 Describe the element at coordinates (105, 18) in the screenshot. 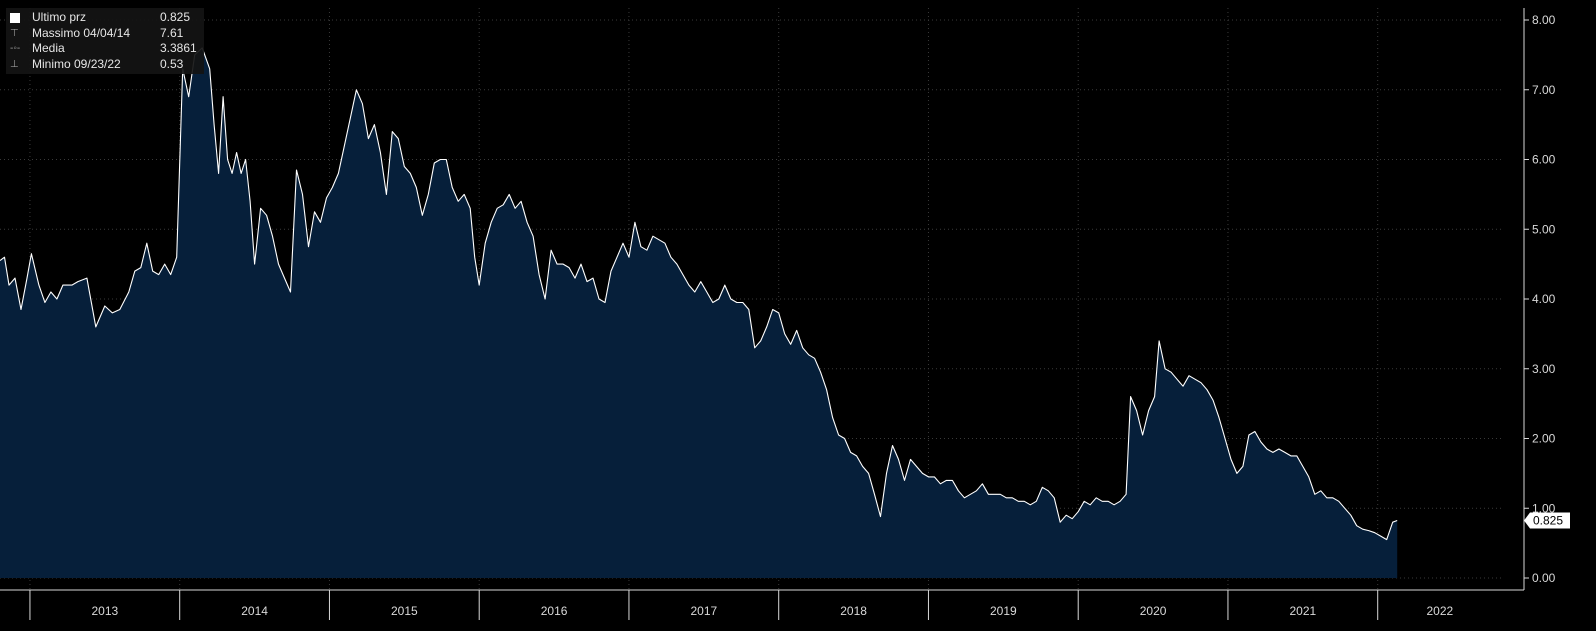

I see `legend-row-last: Ultimo prz 0.825` at that location.